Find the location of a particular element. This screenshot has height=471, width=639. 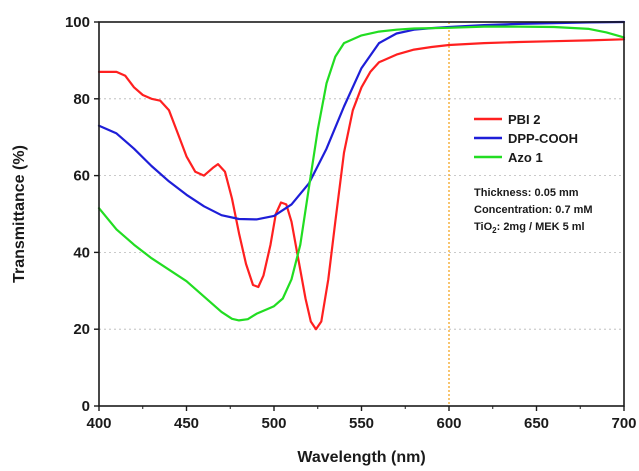

y-tick-label: 0 is located at coordinates (86, 406).